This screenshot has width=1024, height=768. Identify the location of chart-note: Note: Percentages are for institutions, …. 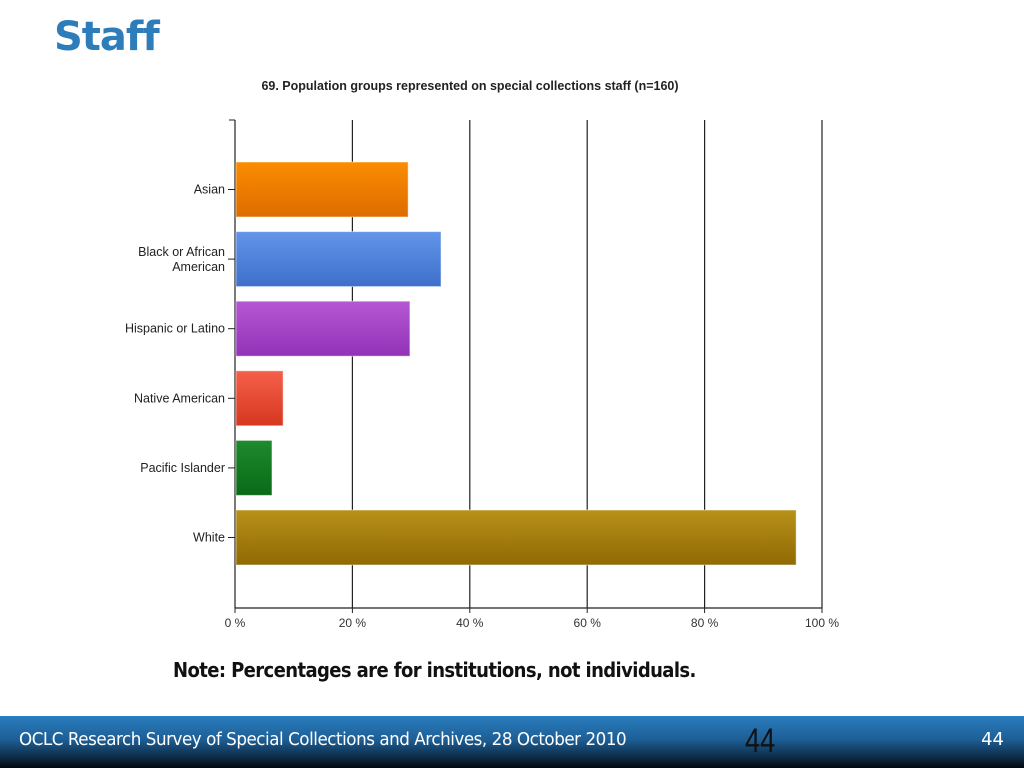
(434, 670).